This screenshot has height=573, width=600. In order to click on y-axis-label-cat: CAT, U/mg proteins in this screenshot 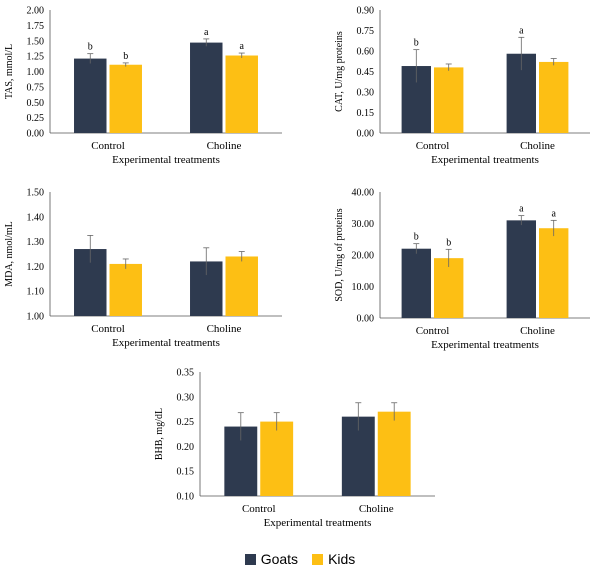, I will do `click(339, 71)`.